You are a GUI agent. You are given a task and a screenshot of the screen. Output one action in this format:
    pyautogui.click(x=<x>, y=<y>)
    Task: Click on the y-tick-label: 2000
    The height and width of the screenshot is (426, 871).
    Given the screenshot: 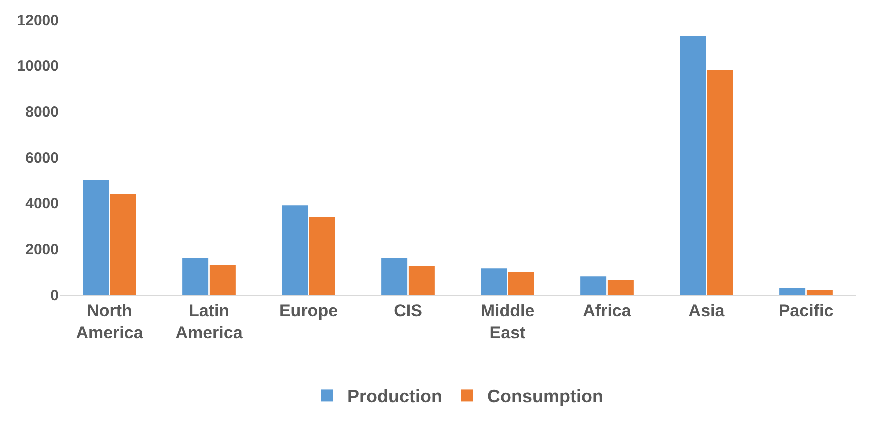 What is the action you would take?
    pyautogui.click(x=42, y=249)
    